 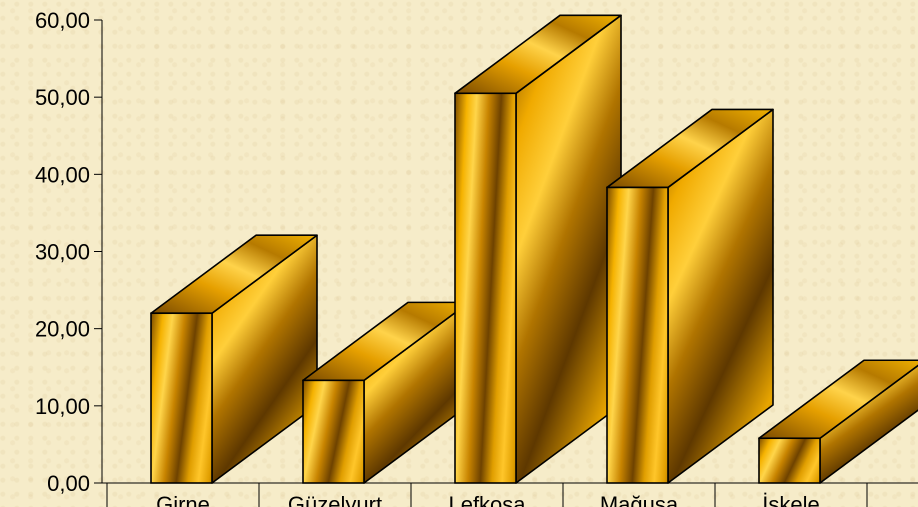 What do you see at coordinates (68, 483) in the screenshot?
I see `y-tick-label: 0,00` at bounding box center [68, 483].